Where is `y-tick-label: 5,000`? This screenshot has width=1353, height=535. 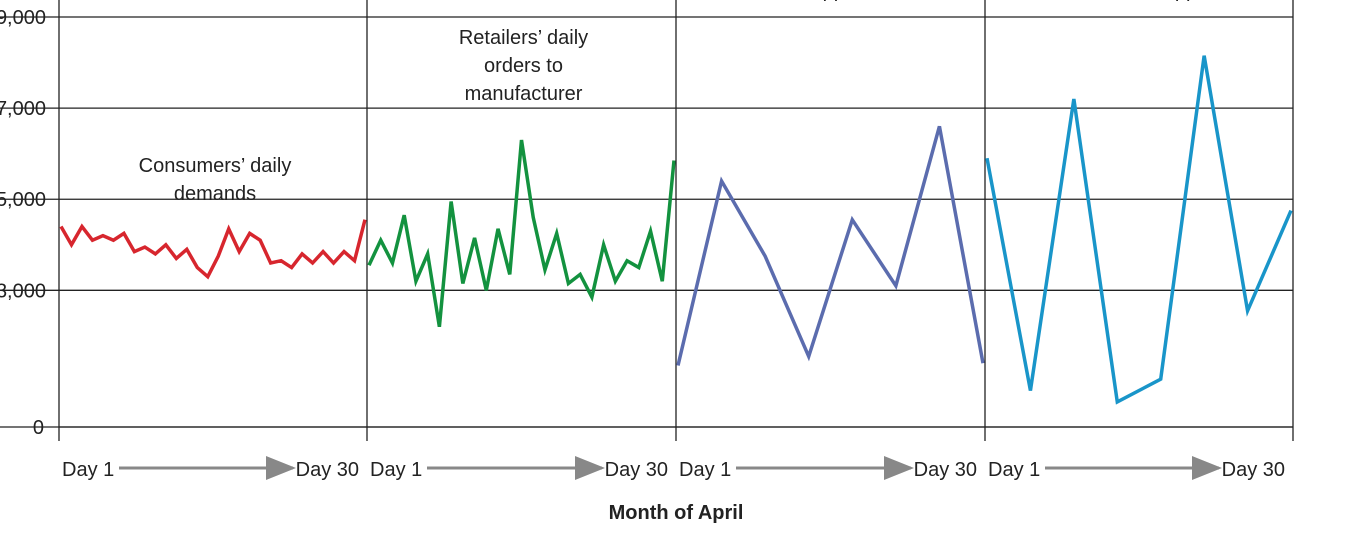
y-tick-label: 5,000 is located at coordinates (23, 200).